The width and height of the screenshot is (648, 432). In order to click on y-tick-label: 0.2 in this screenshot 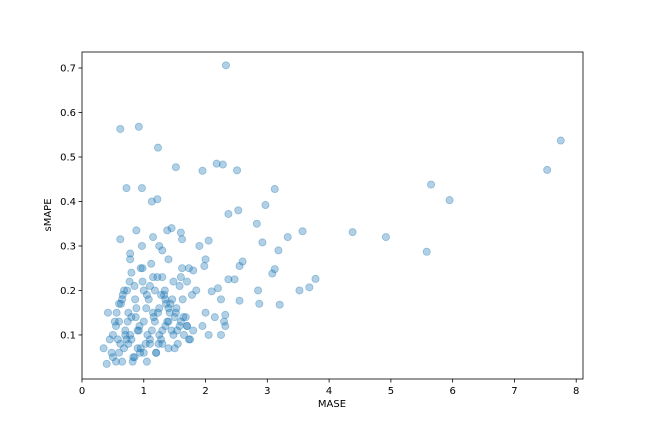, I will do `click(68, 291)`.